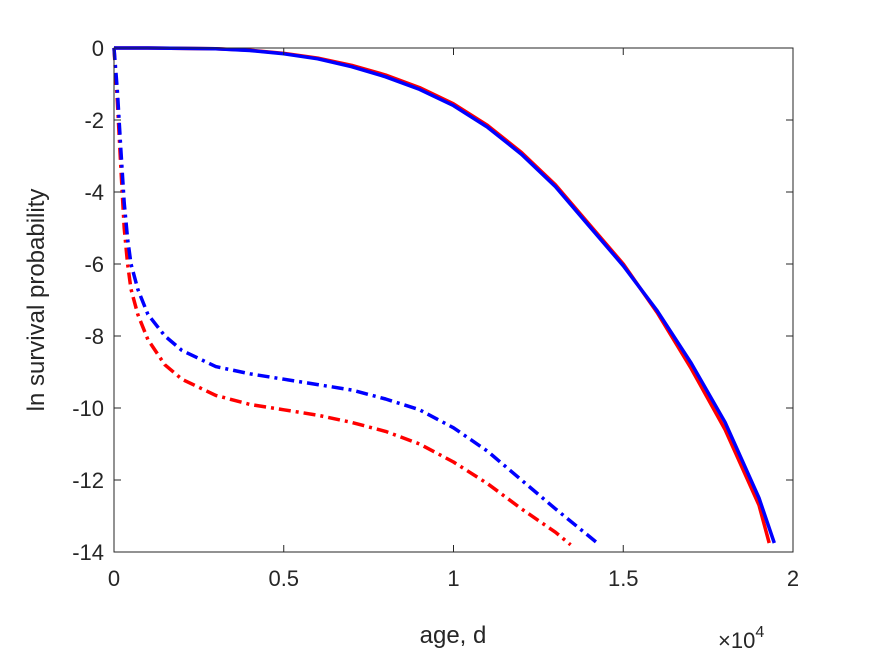 This screenshot has height=656, width=875. I want to click on x-tick-label: 0, so click(114, 578).